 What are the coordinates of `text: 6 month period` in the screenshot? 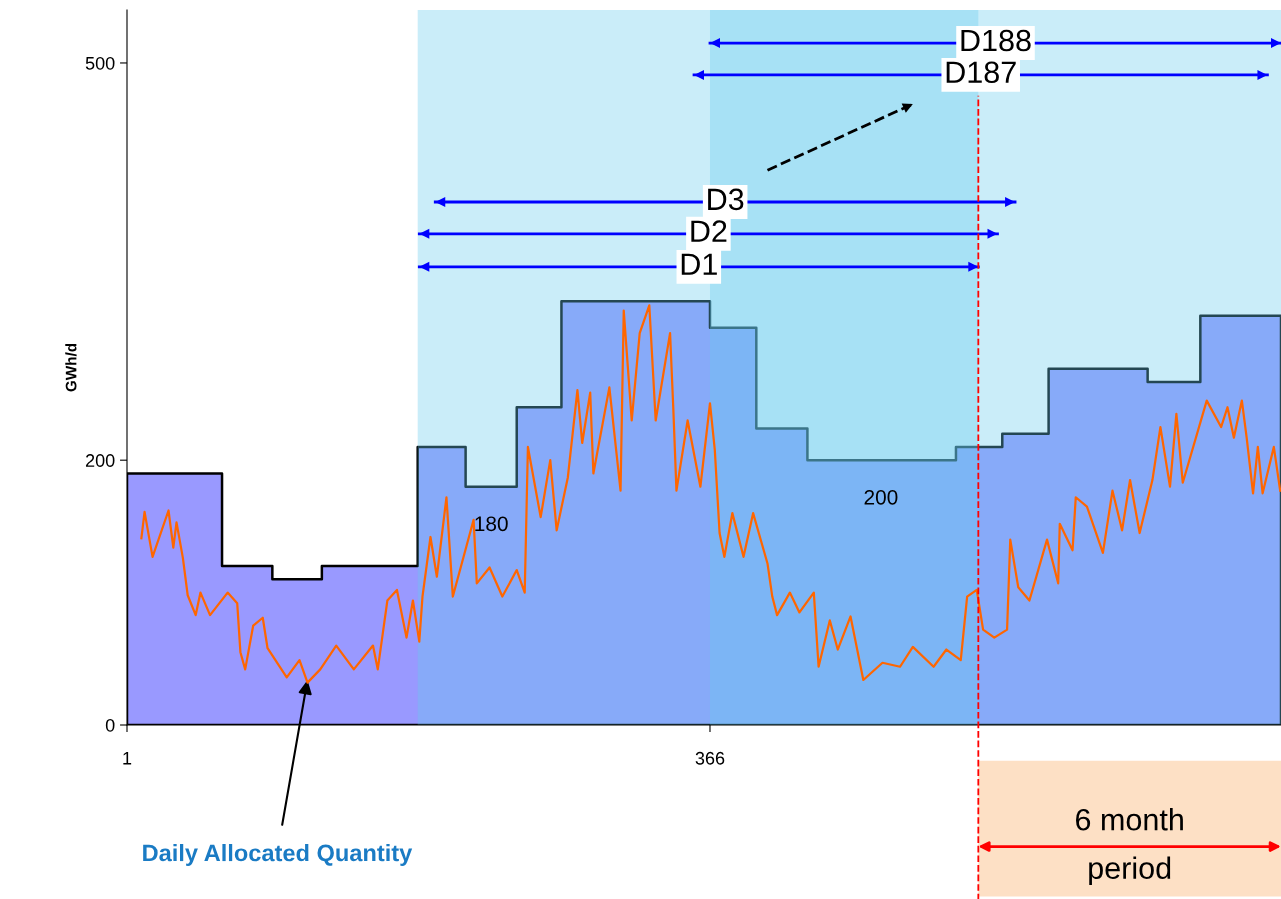 It's located at (1129, 846).